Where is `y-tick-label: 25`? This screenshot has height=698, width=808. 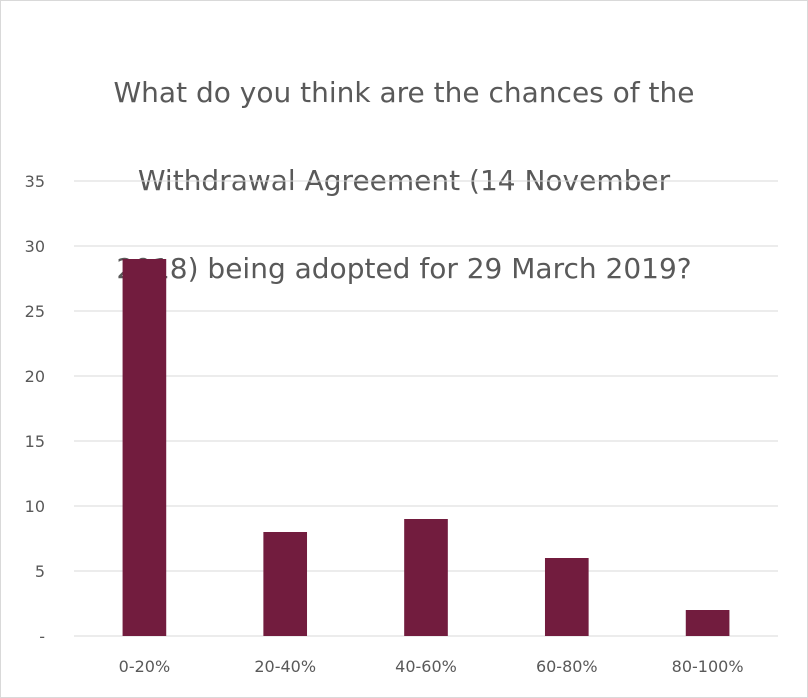
y-tick-label: 25 is located at coordinates (35, 311).